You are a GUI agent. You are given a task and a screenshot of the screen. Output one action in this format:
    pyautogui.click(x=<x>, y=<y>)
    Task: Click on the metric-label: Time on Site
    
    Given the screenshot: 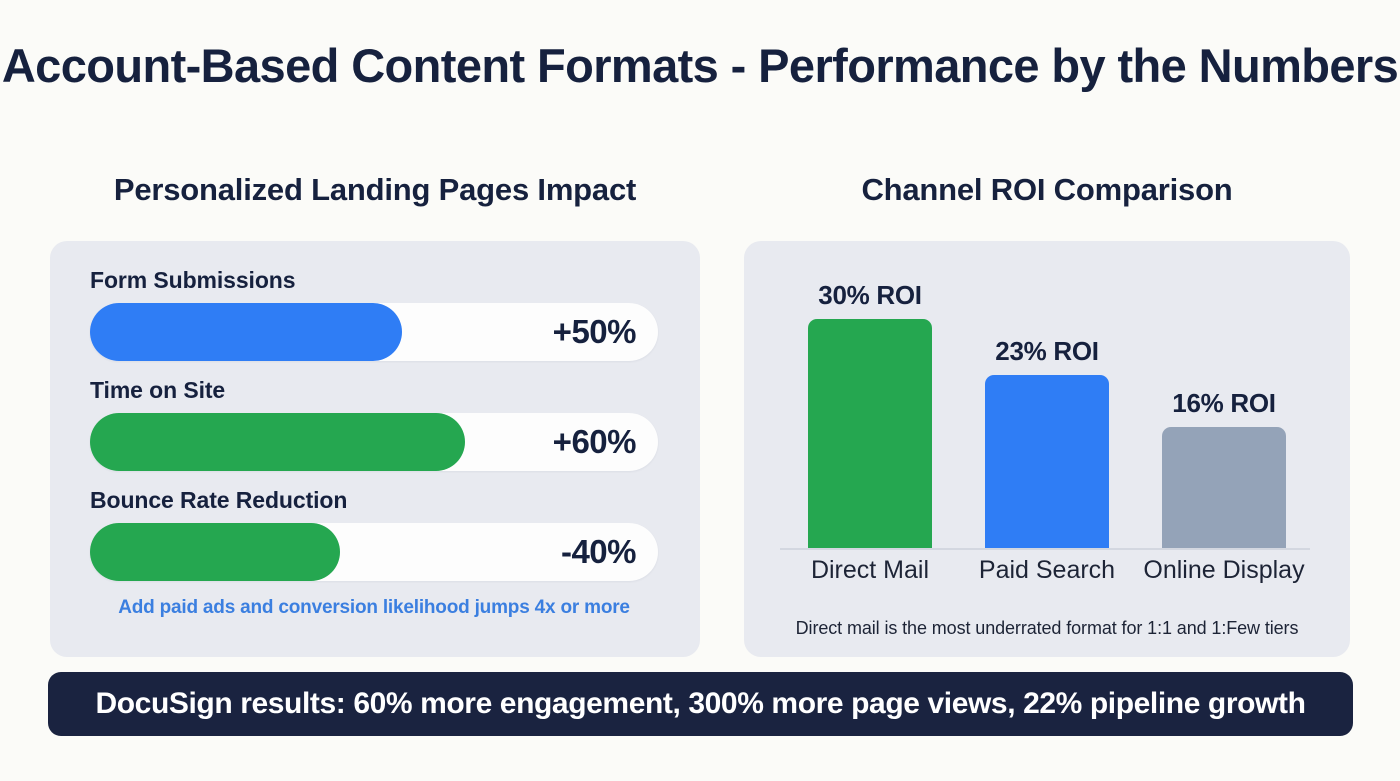 What is the action you would take?
    pyautogui.click(x=158, y=390)
    